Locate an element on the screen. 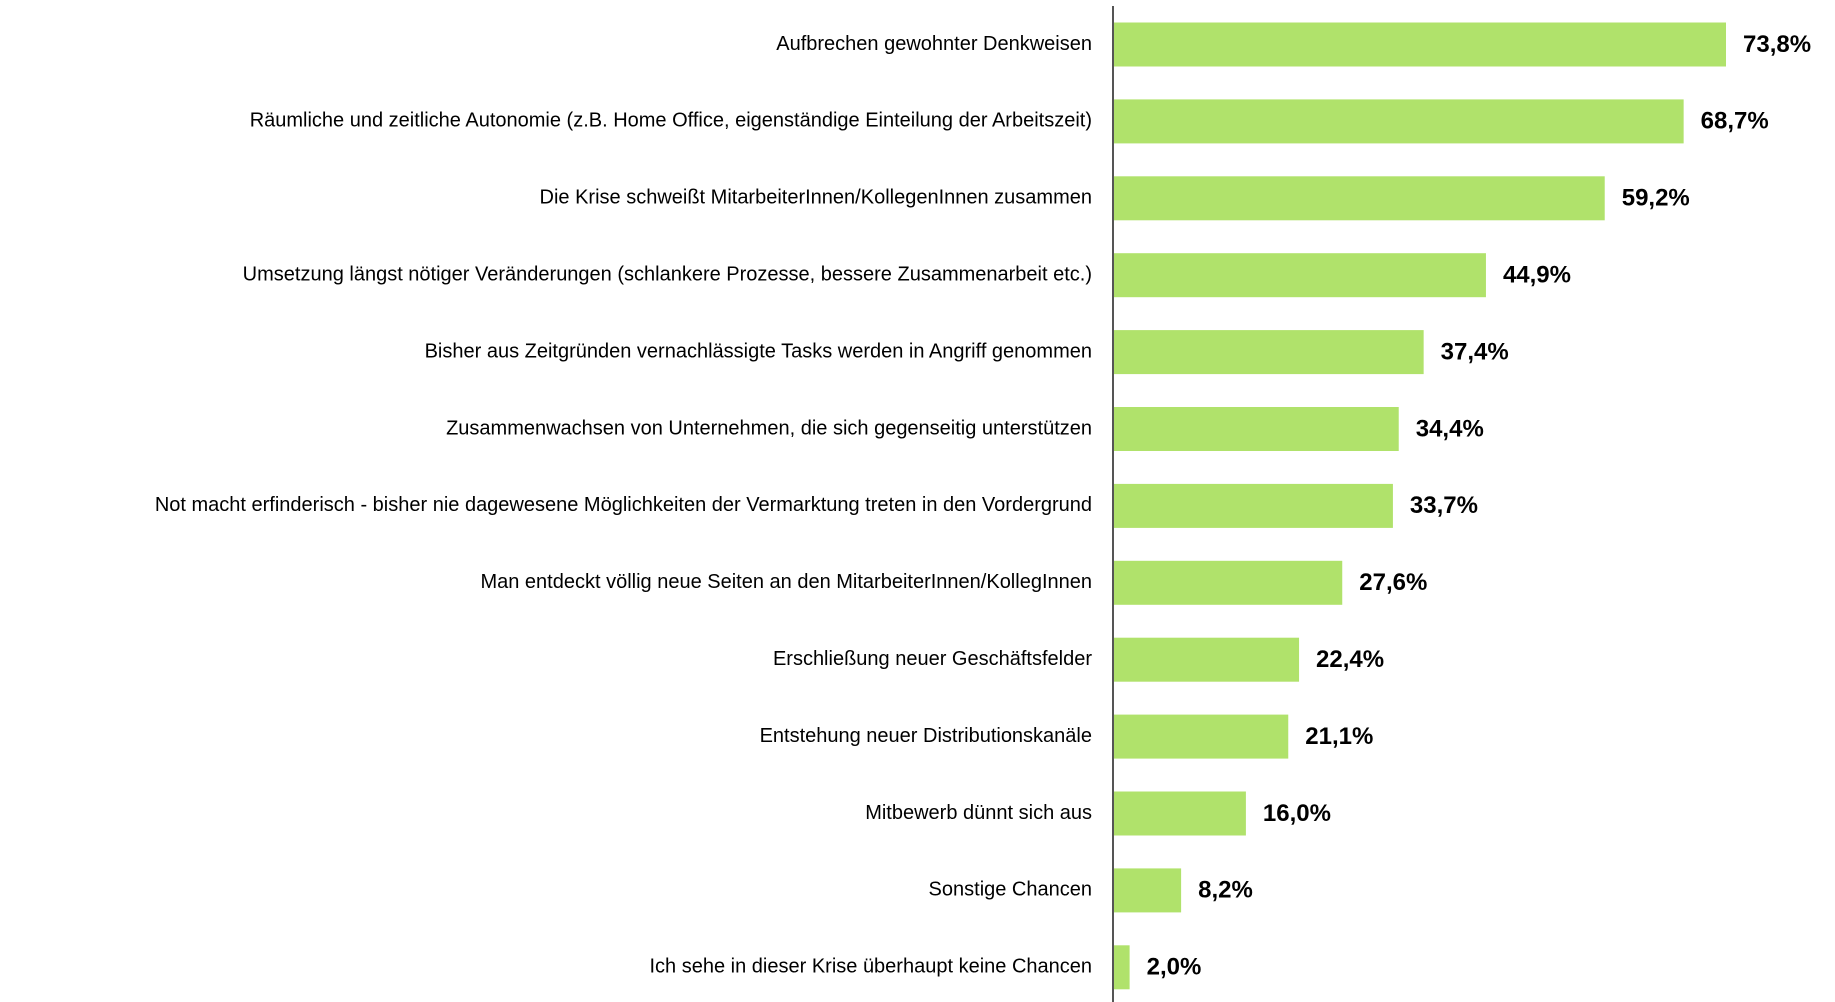 This screenshot has width=1835, height=1002. category-label: Erschließung neuer Geschäftsfelder is located at coordinates (932, 659).